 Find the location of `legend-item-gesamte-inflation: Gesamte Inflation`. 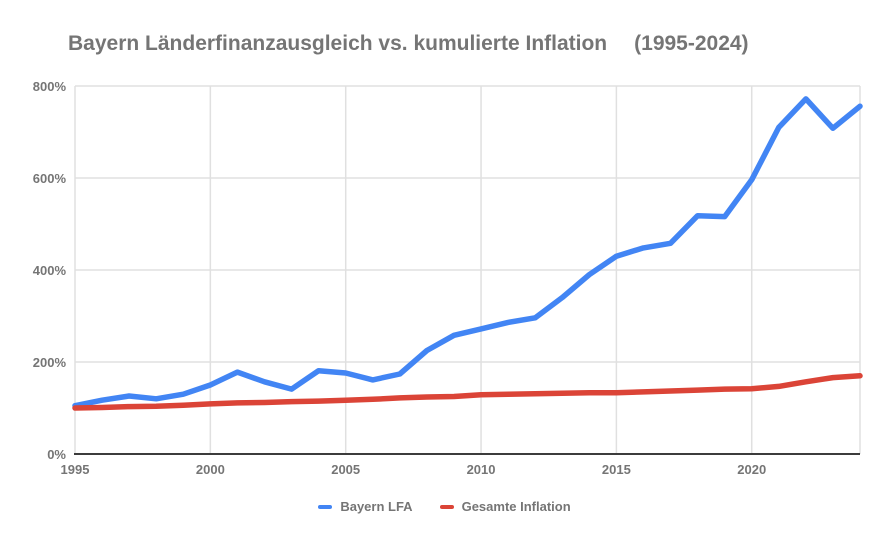

legend-item-gesamte-inflation: Gesamte Inflation is located at coordinates (505, 506).